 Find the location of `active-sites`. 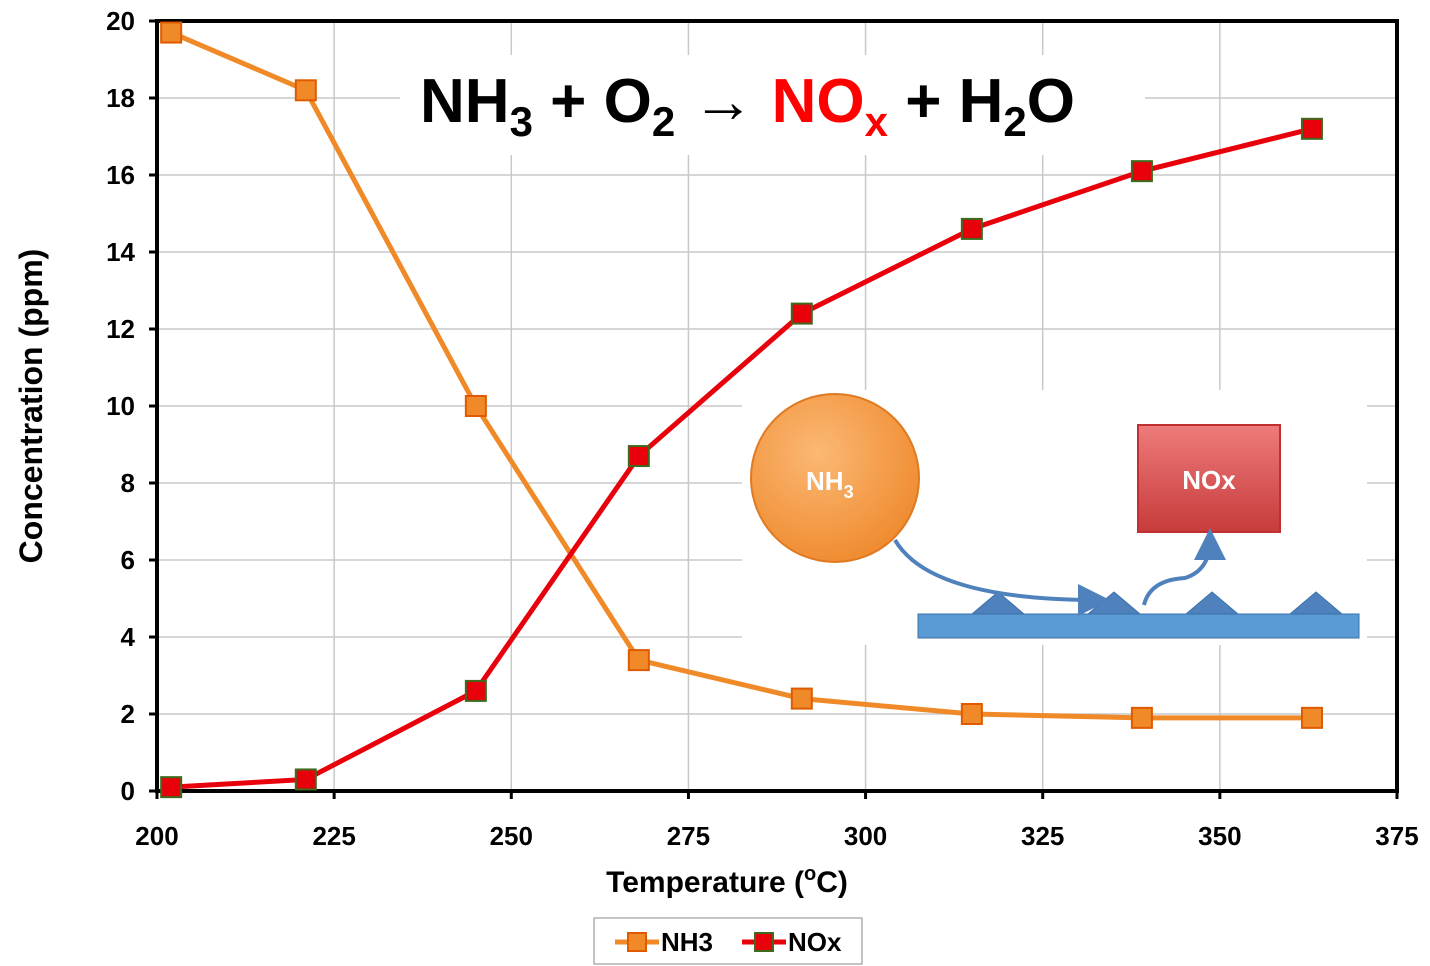

active-sites is located at coordinates (1157, 603).